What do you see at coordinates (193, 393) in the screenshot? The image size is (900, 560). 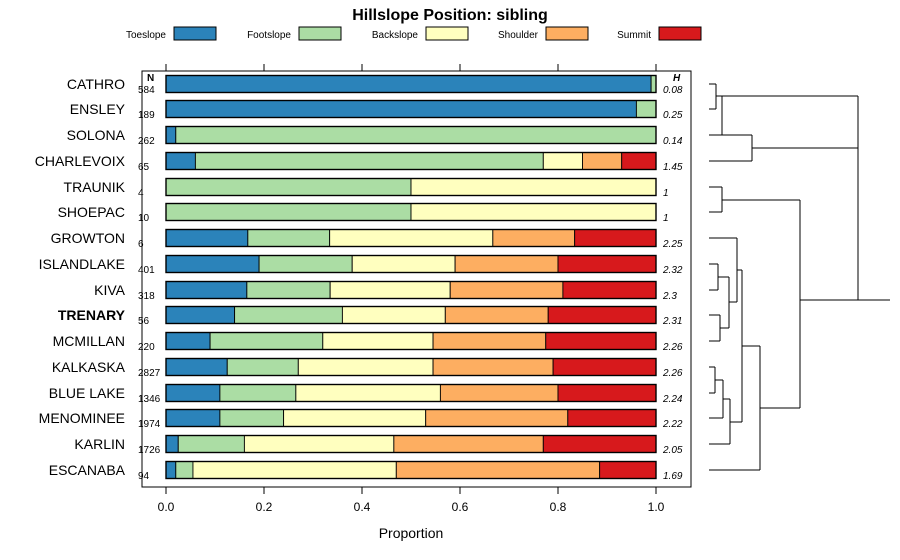 I see `bar-blue-lake-toeslope` at bounding box center [193, 393].